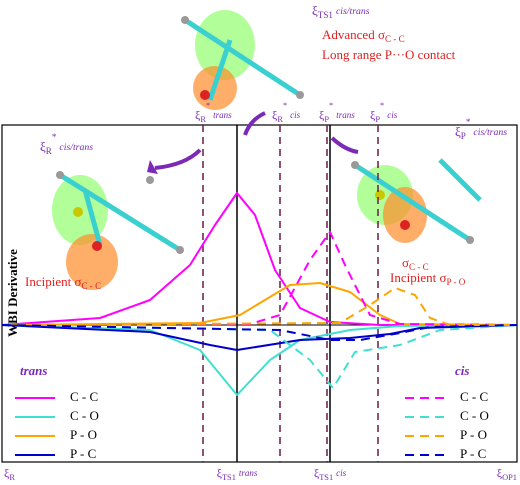 The image size is (520, 485). What do you see at coordinates (416, 201) in the screenshot?
I see `molecule-right` at bounding box center [416, 201].